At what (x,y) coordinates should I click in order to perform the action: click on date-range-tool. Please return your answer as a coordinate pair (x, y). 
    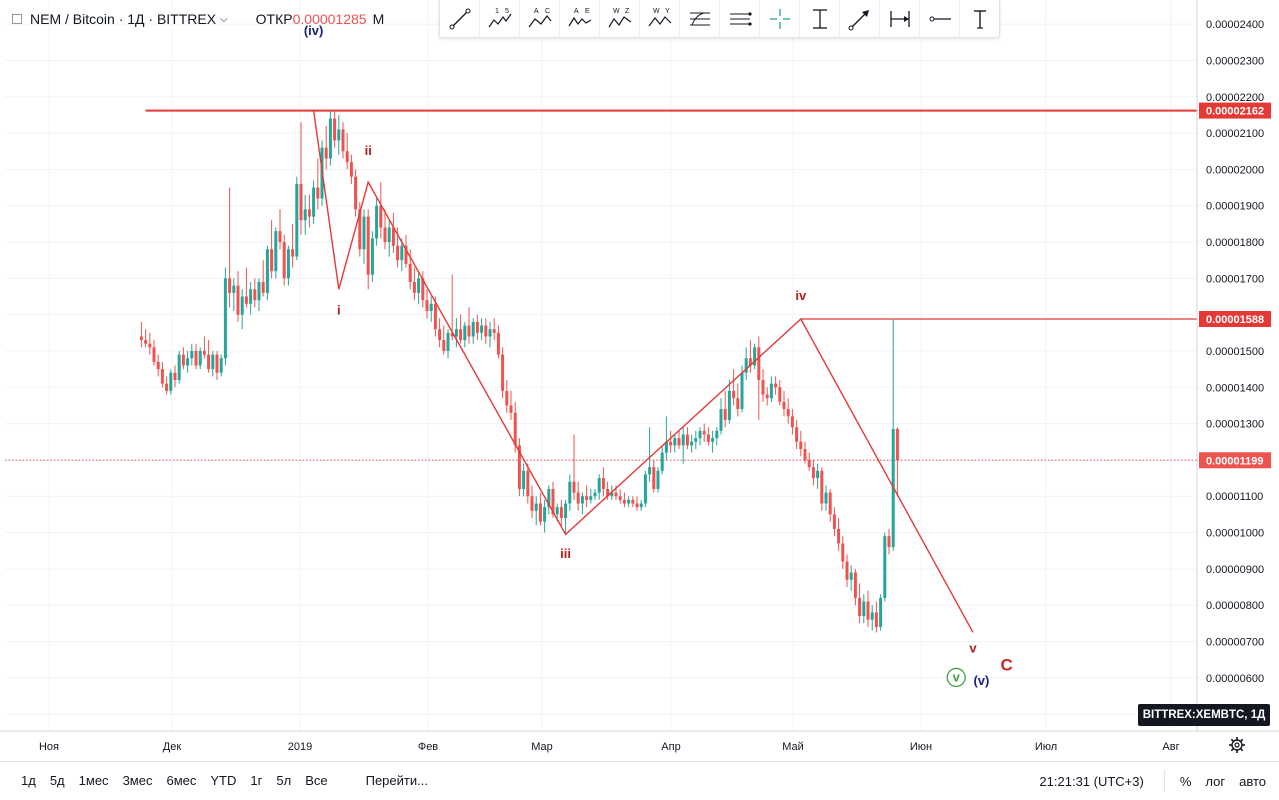
    Looking at the image, I should click on (899, 18).